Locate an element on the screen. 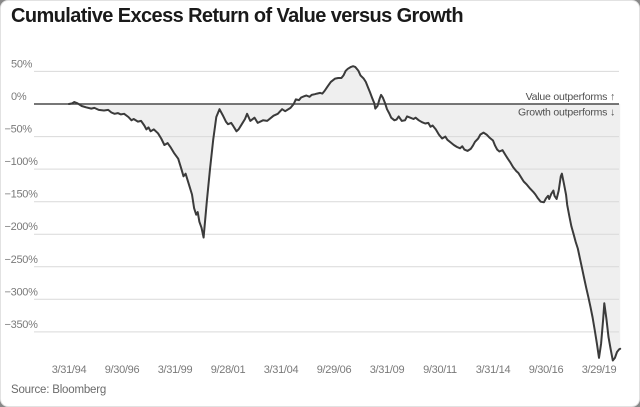  y-tick-label: −250% is located at coordinates (22, 260).